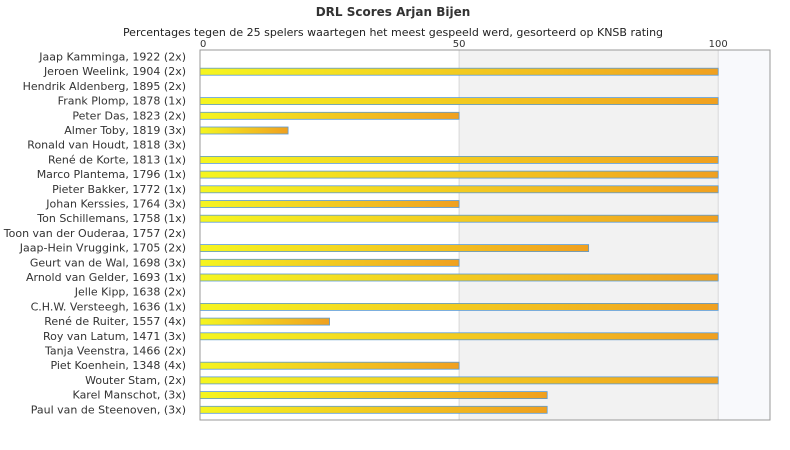 This screenshot has height=450, width=790. Describe the element at coordinates (111, 218) in the screenshot. I see `category-label: Ton Schillemans, 1758 (1x)` at that location.